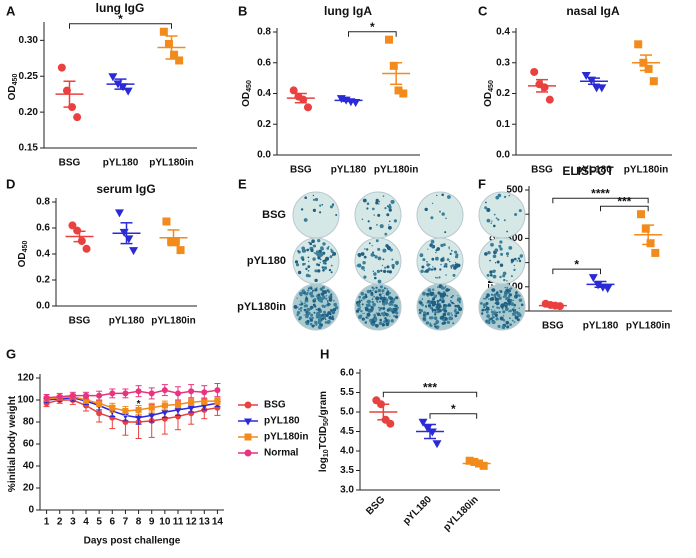 This screenshot has height=558, width=696. What do you see at coordinates (139, 404) in the screenshot?
I see `annotation: *` at bounding box center [139, 404].